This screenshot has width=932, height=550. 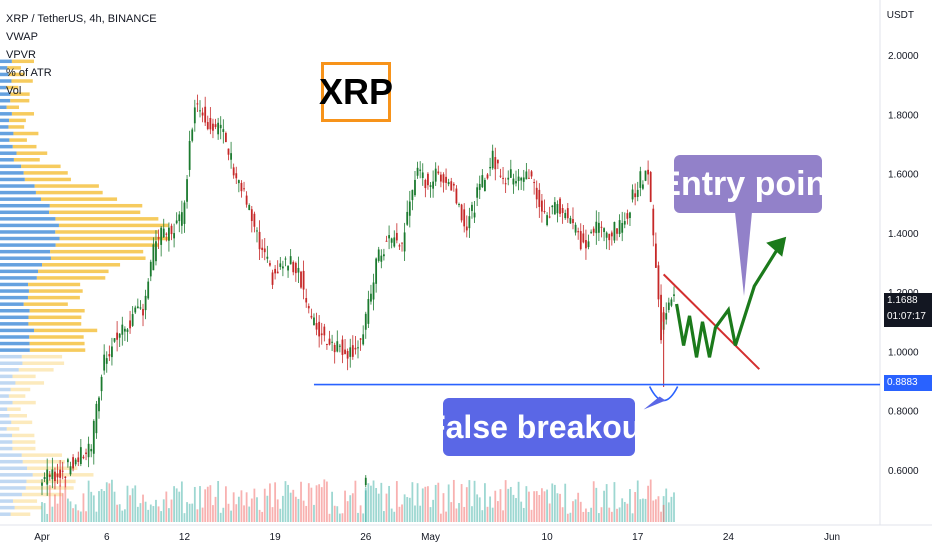 What do you see at coordinates (22, 37) in the screenshot?
I see `indicator-vwap: VWAP` at bounding box center [22, 37].